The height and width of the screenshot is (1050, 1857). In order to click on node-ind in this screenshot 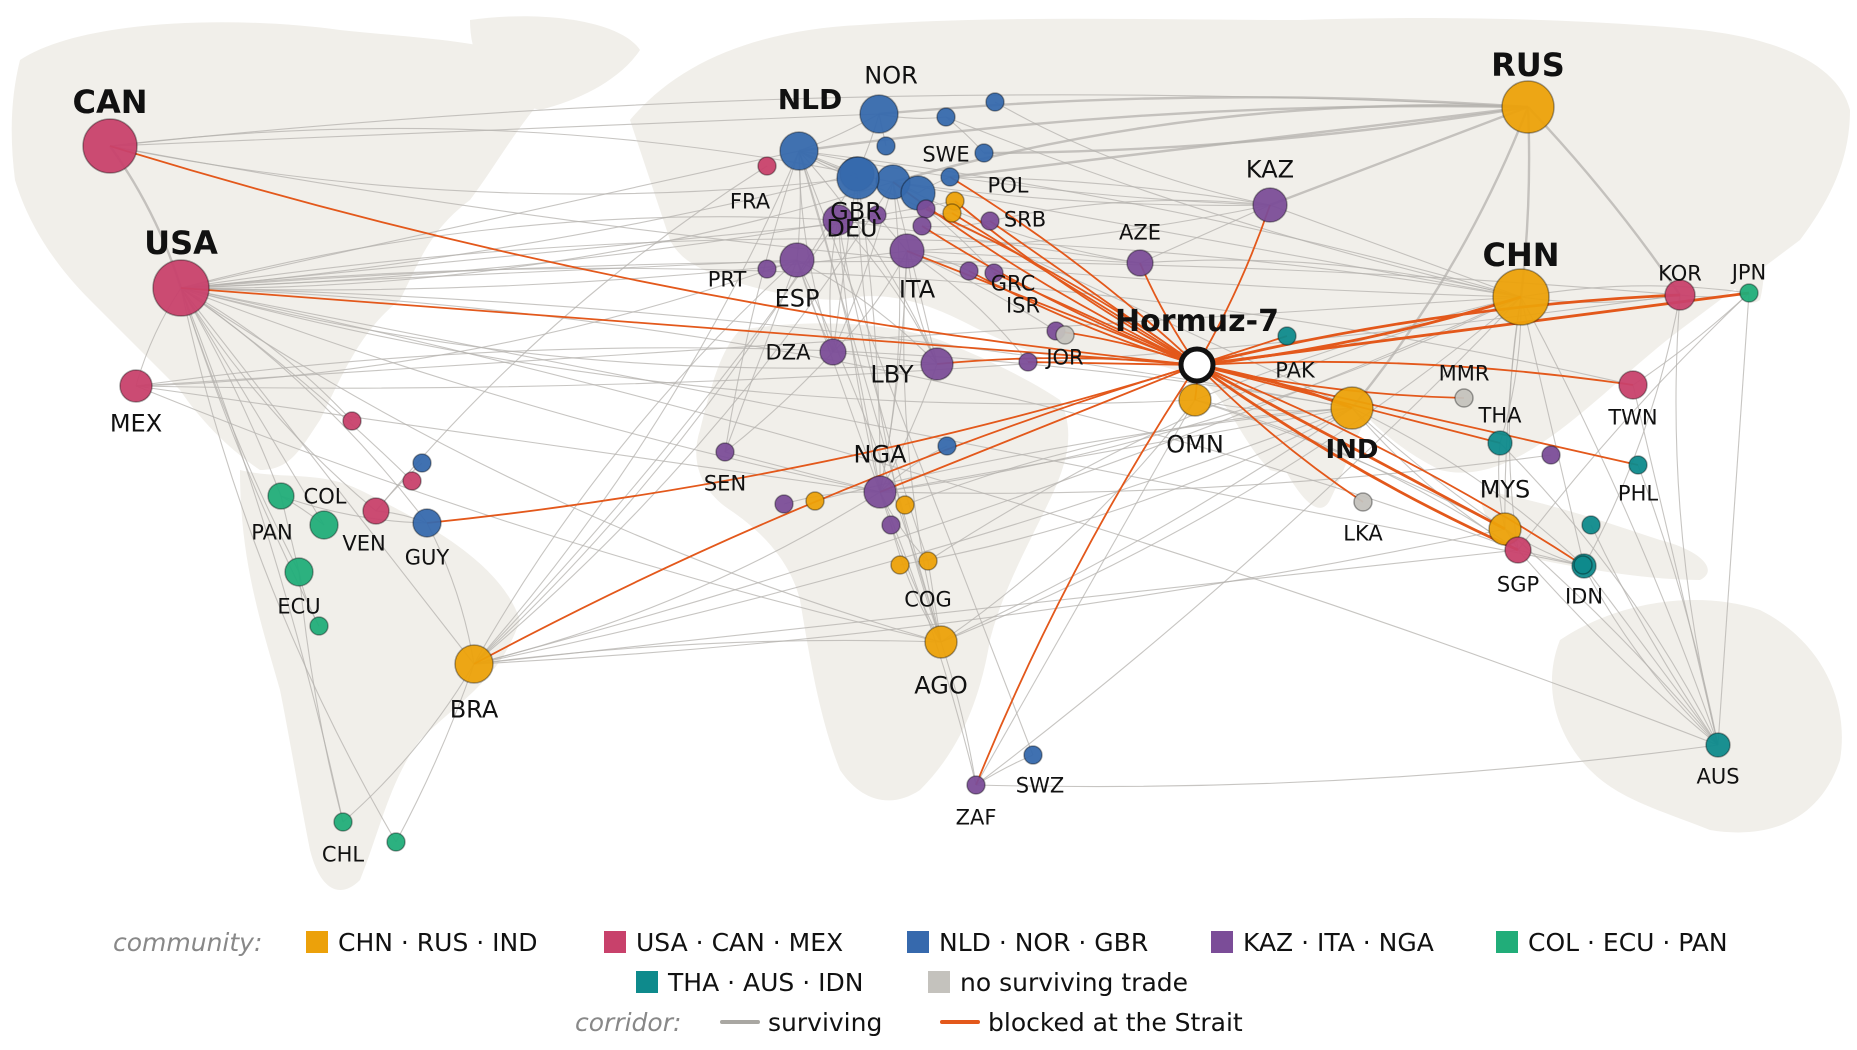, I will do `click(1352, 408)`.